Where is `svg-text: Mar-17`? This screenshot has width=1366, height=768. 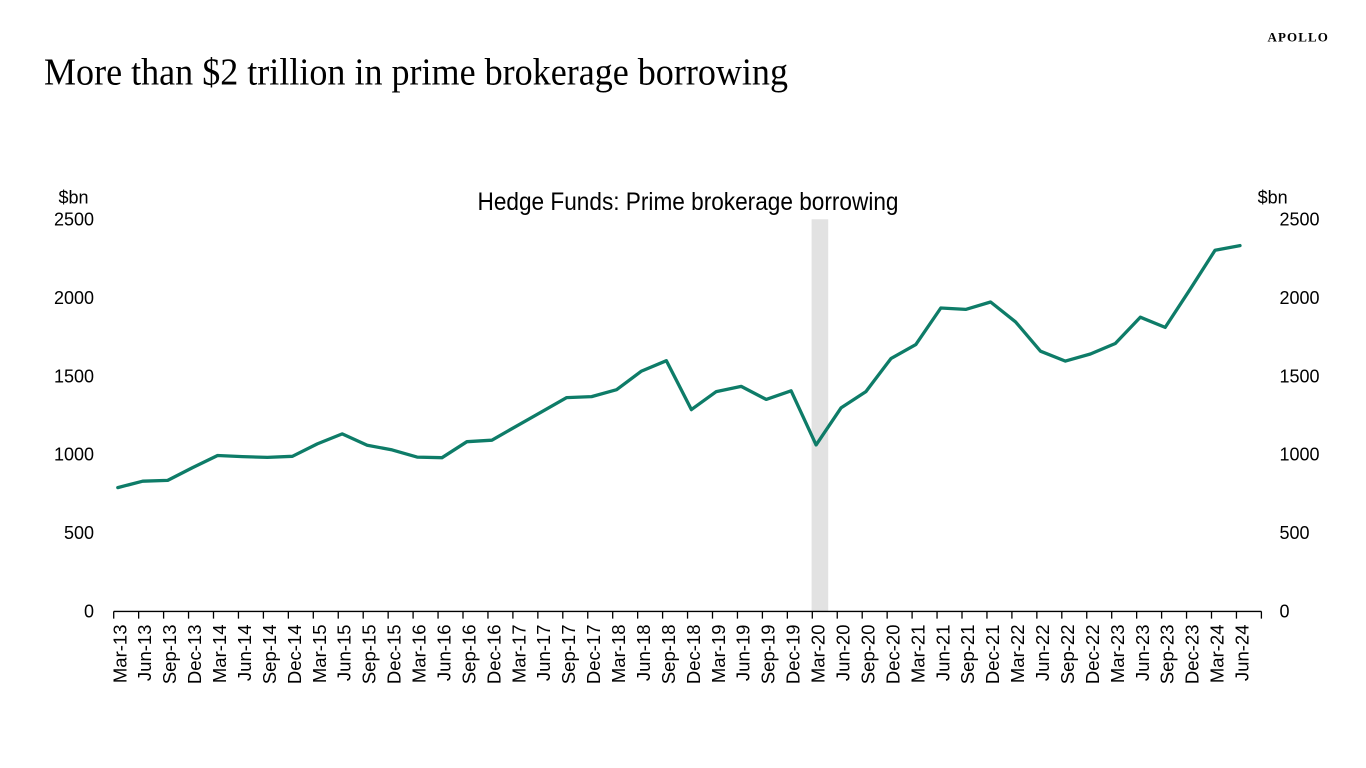
svg-text: Mar-17 is located at coordinates (518, 654).